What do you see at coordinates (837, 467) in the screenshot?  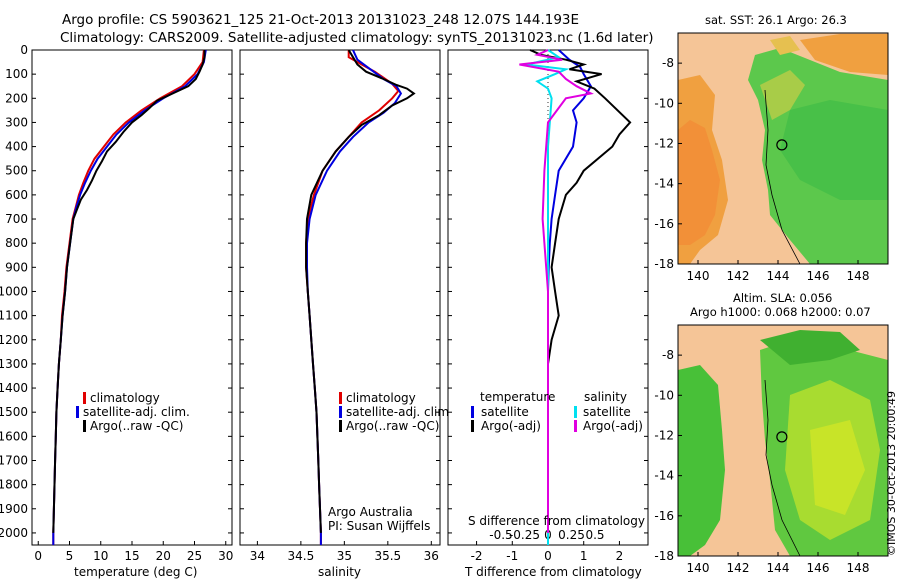 I see `sla-peak` at bounding box center [837, 467].